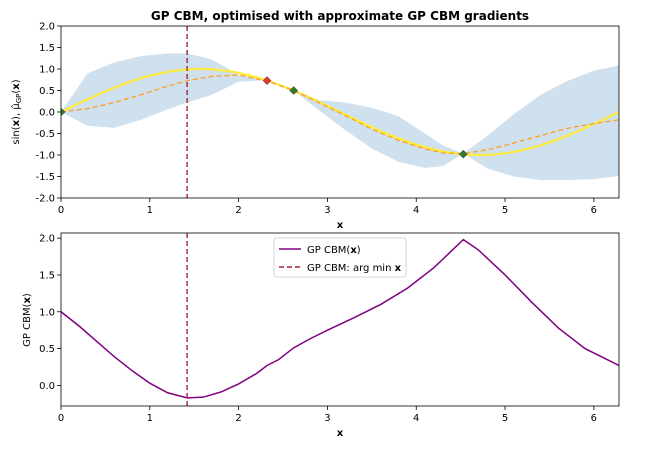  What do you see at coordinates (238, 418) in the screenshot?
I see `bottom-x-tick-label: 2` at bounding box center [238, 418].